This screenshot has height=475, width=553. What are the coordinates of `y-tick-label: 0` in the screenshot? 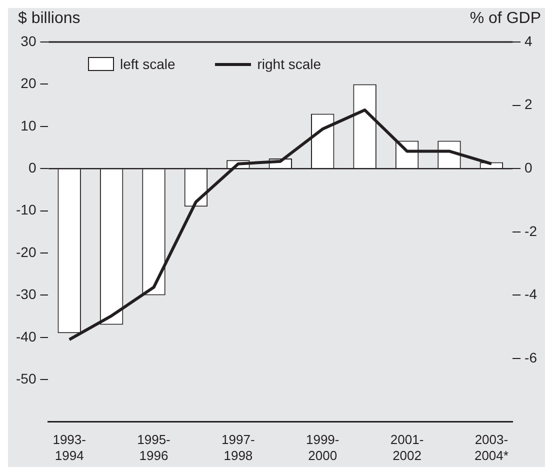 It's located at (32, 167).